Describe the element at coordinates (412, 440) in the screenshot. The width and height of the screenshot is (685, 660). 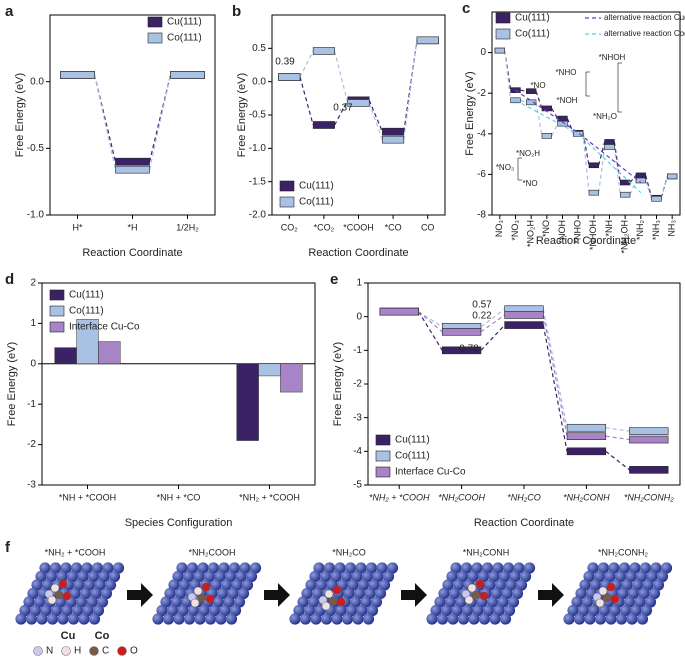
I see `legend-label: Cu(111)` at that location.